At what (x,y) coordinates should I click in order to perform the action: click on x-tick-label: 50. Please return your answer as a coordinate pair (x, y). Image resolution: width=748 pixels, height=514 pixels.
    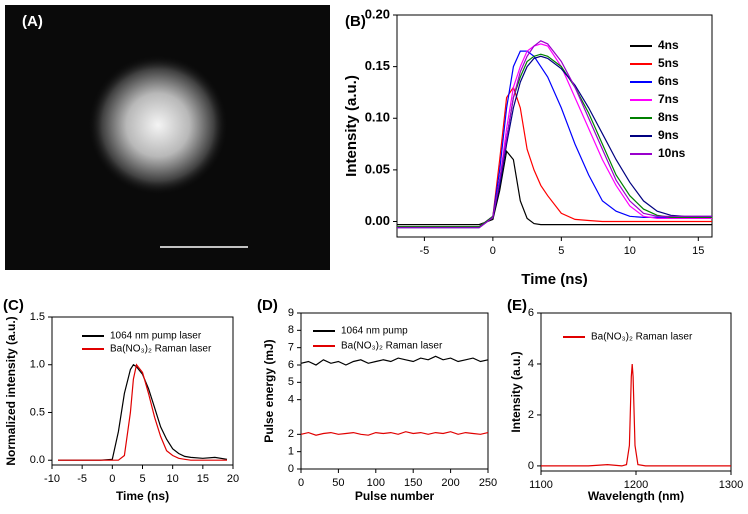
    Looking at the image, I should click on (338, 483).